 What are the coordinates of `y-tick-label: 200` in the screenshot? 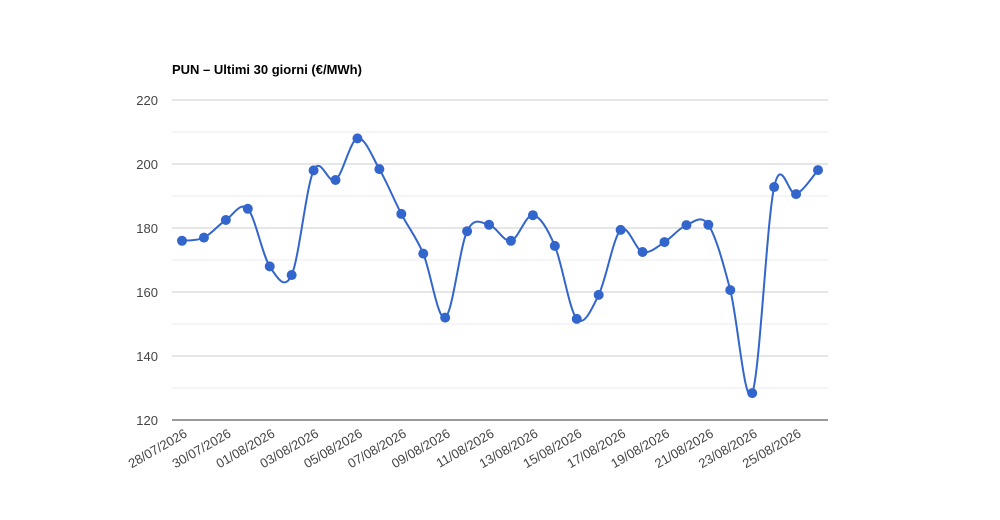 It's located at (147, 164).